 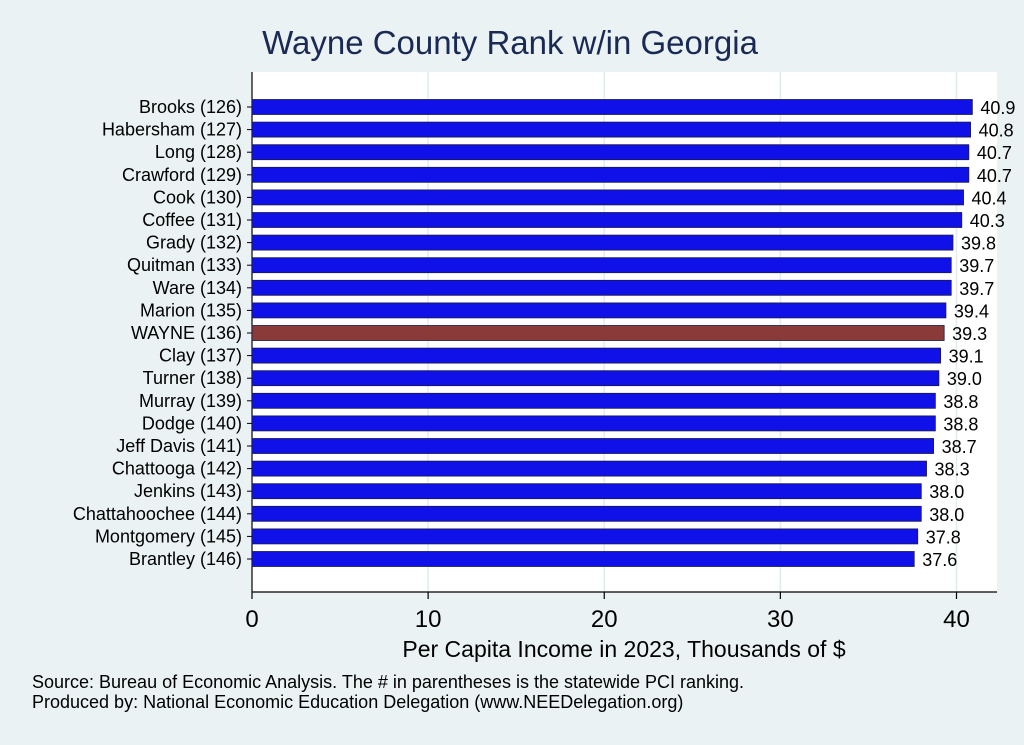 I want to click on category-label: Long (128), so click(x=198, y=152).